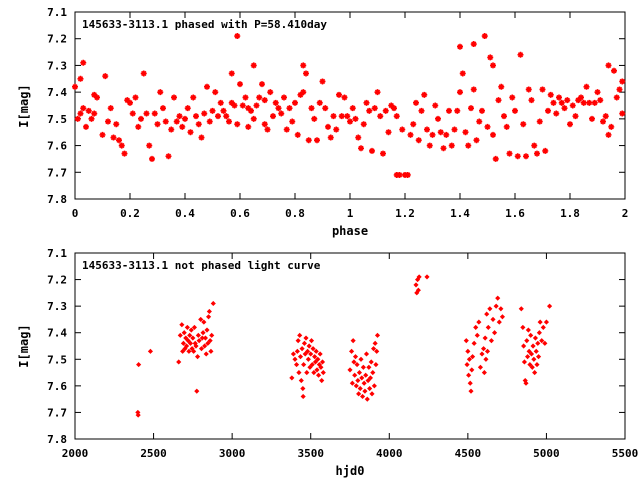  I want to click on phased-x-tick-label: 1.8, so click(570, 213).